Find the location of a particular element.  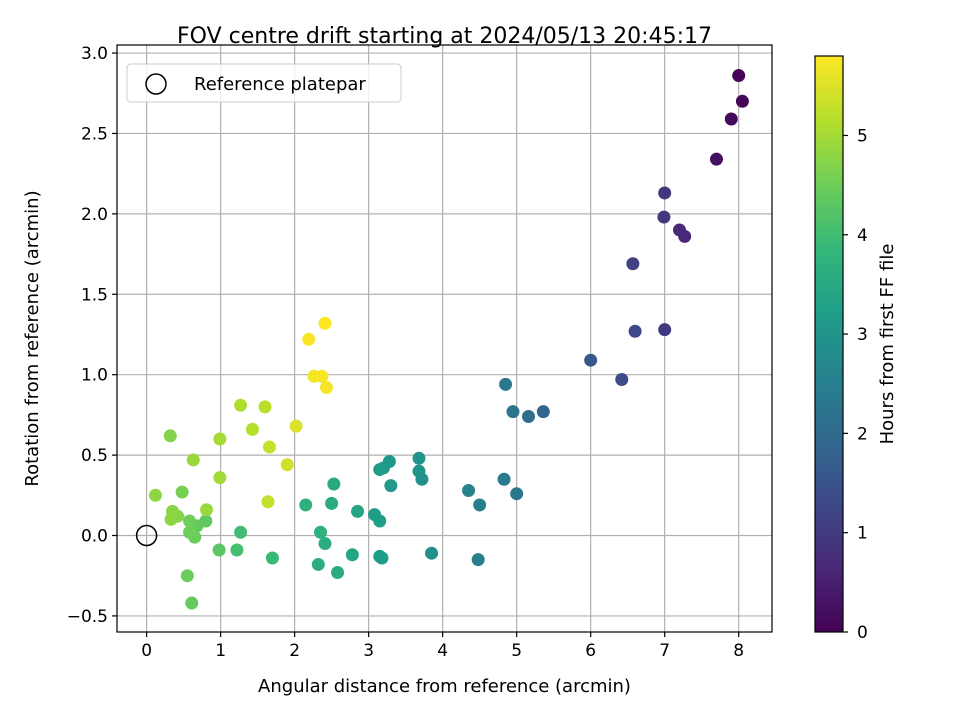

x-tick-label: 8 is located at coordinates (738, 651).